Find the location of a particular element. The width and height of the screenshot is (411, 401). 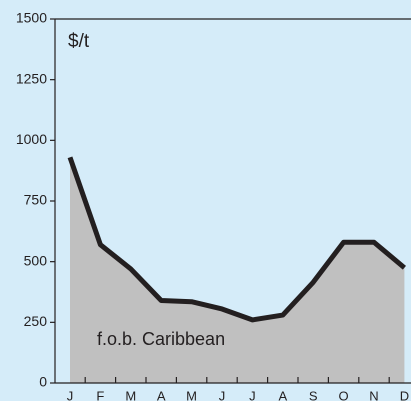

y-axis-label: $/t is located at coordinates (79, 41).